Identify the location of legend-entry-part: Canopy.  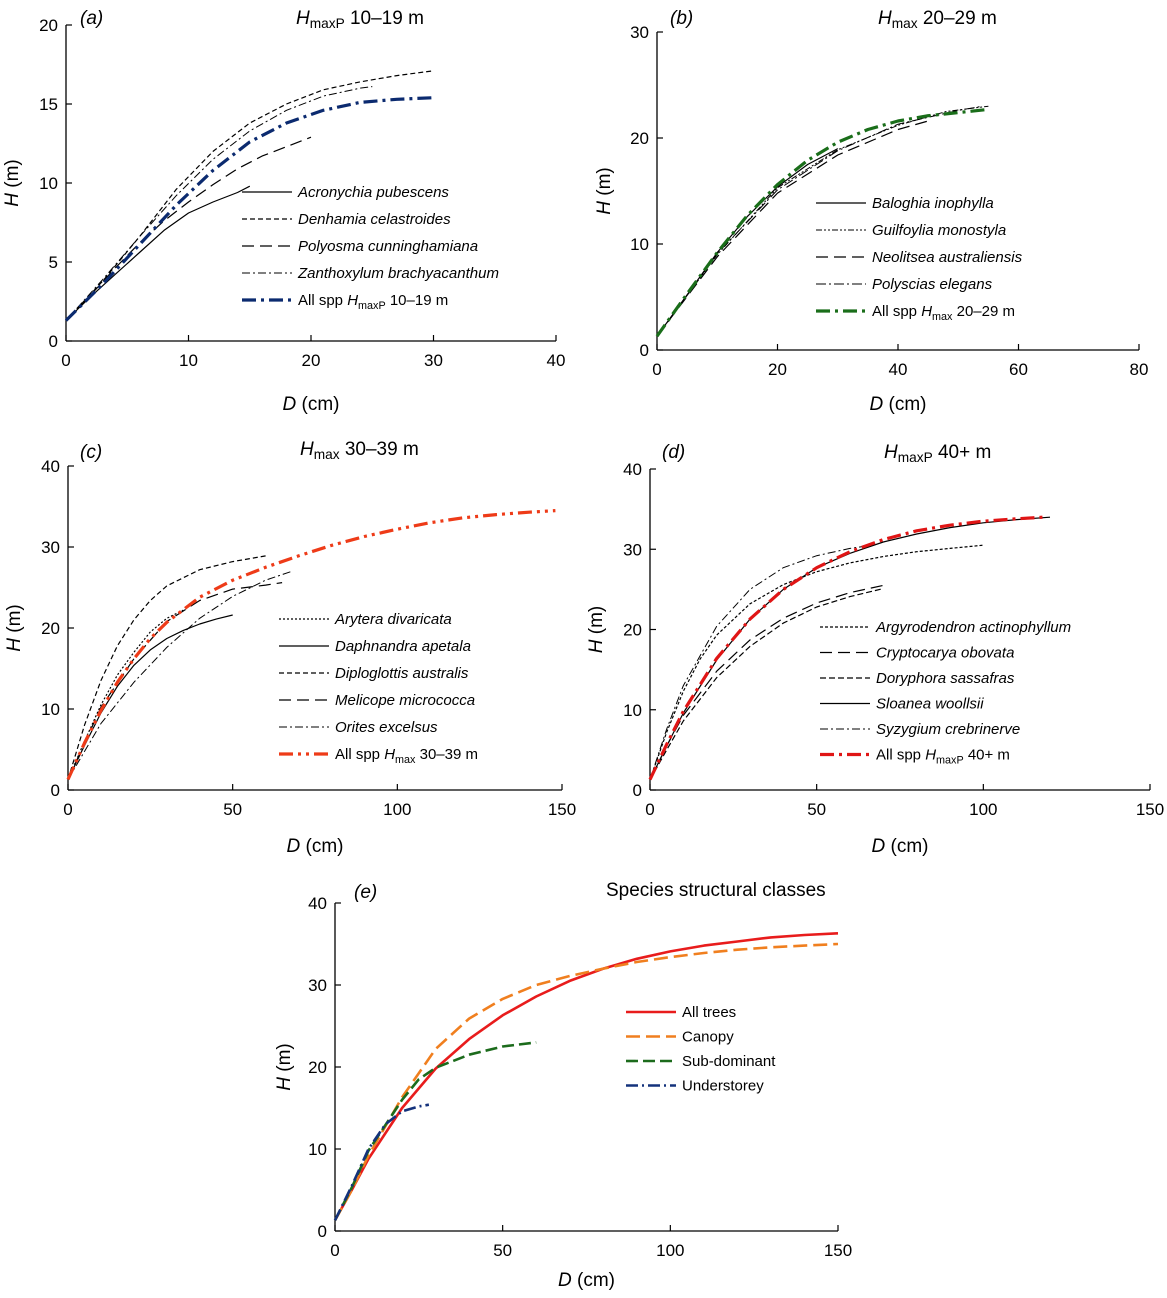
(708, 1037).